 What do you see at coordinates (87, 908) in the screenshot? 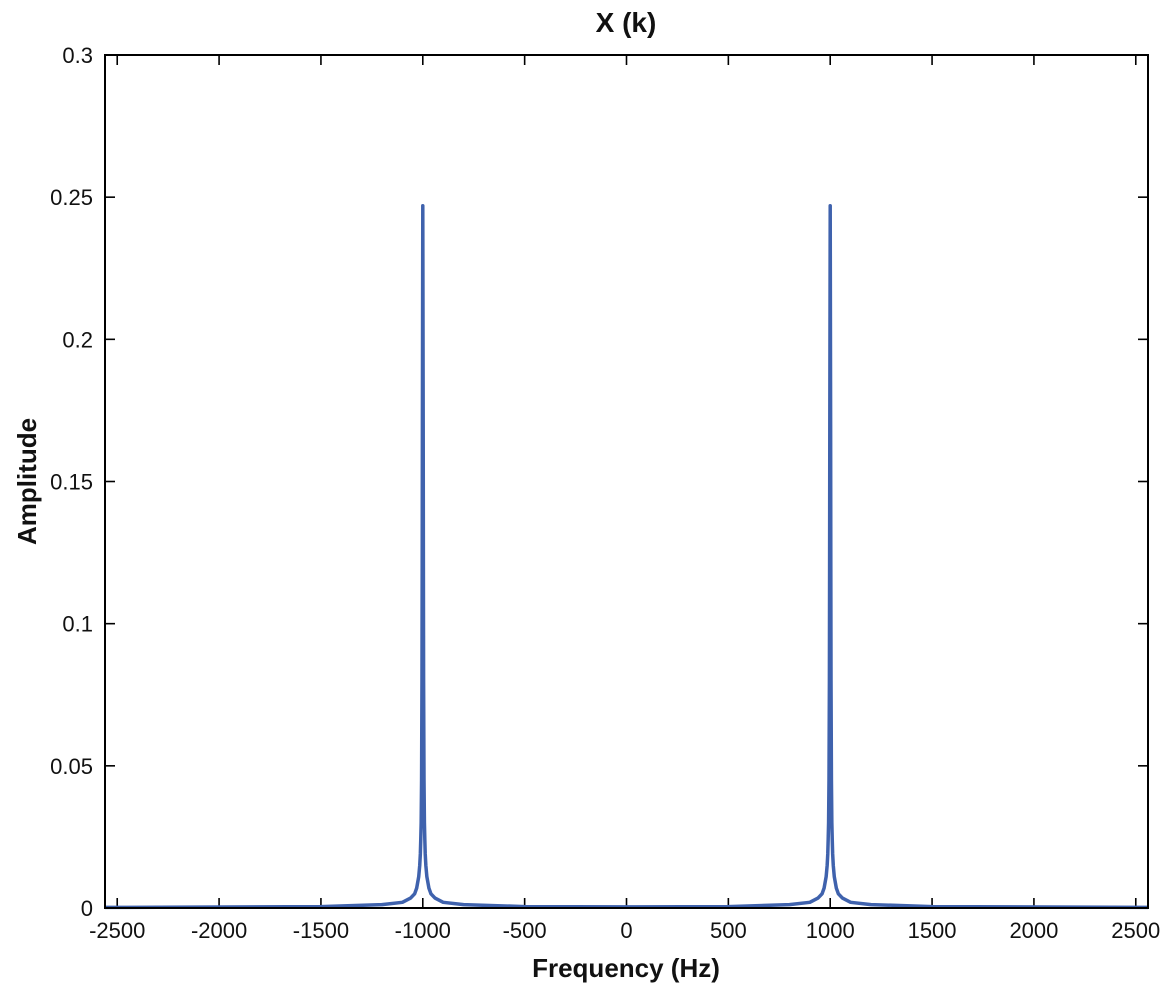
I see `y-tick-label: 0` at bounding box center [87, 908].